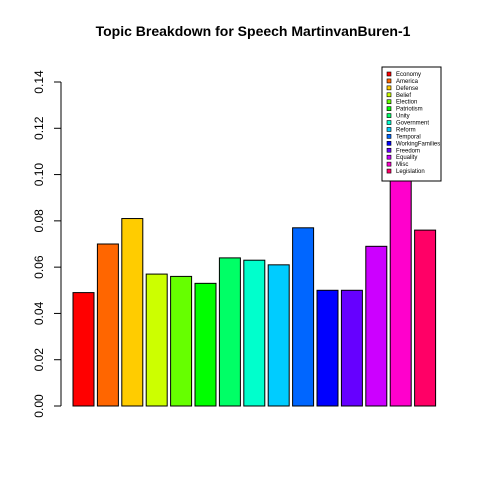  What do you see at coordinates (351, 348) in the screenshot?
I see `bar-freedom` at bounding box center [351, 348].